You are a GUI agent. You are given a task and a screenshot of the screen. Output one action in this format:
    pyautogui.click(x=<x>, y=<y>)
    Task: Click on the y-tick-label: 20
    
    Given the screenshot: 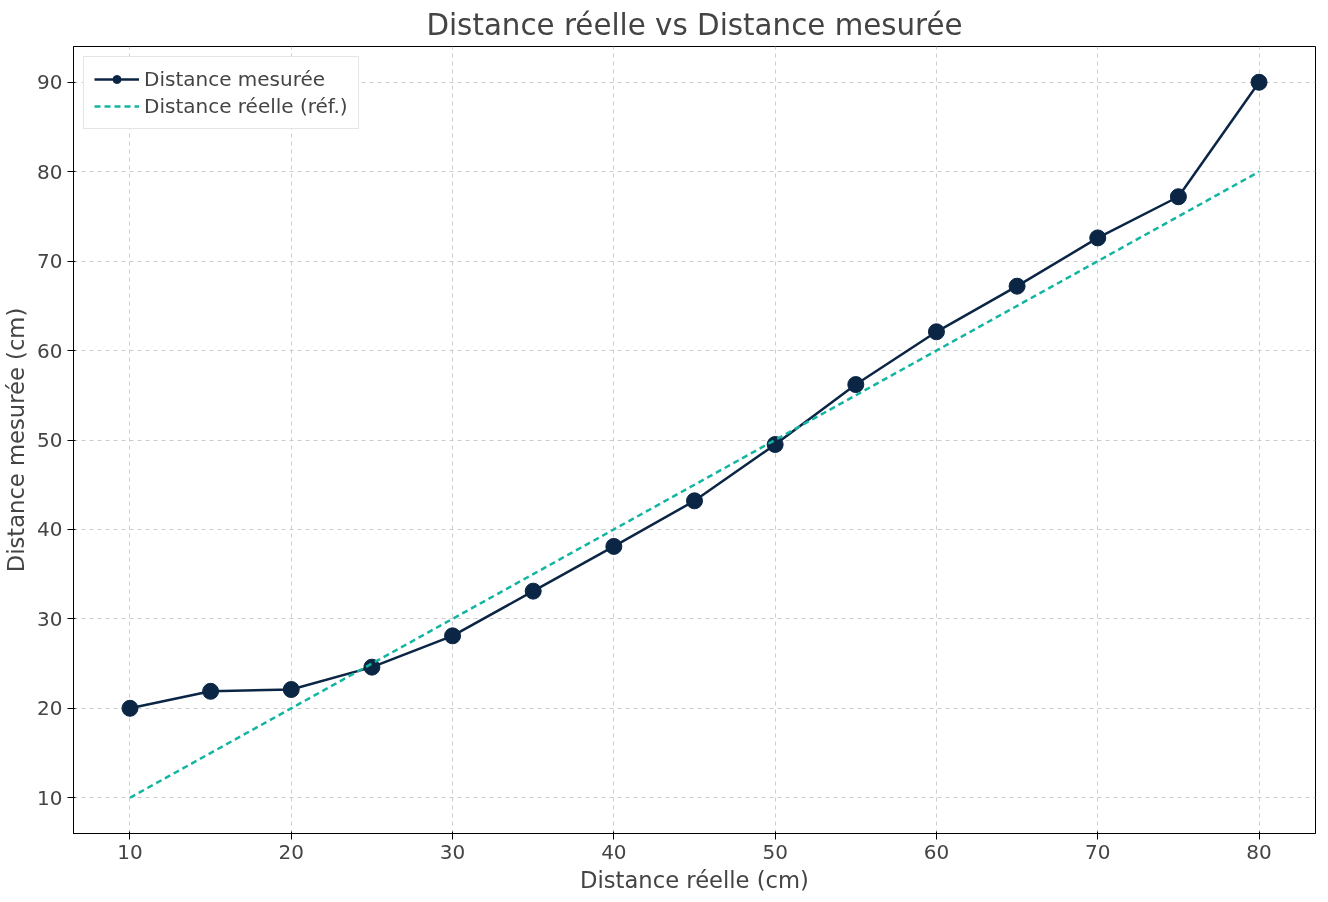 What is the action you would take?
    pyautogui.click(x=50, y=708)
    